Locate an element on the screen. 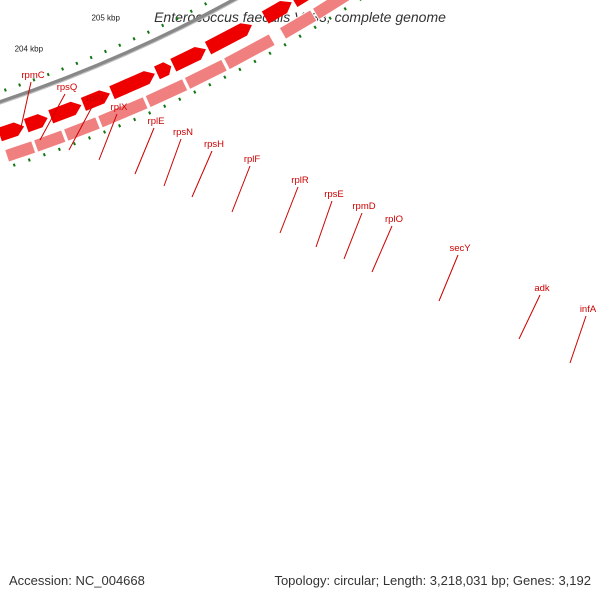 This screenshot has height=600, width=600. backbone-line is located at coordinates (118, 52).